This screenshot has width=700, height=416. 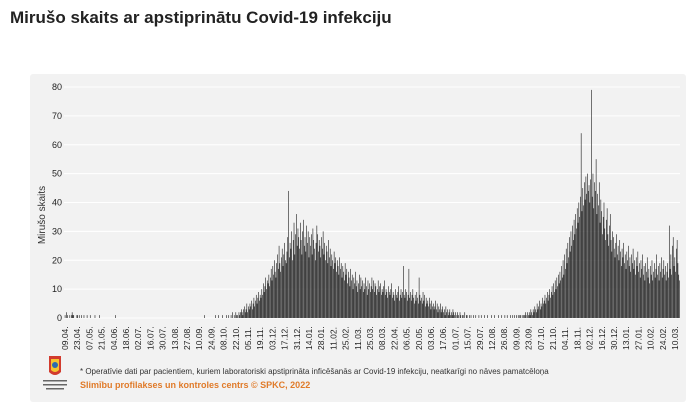 What do you see at coordinates (443, 338) in the screenshot?
I see `x-tick-label: 17.06.` at bounding box center [443, 338].